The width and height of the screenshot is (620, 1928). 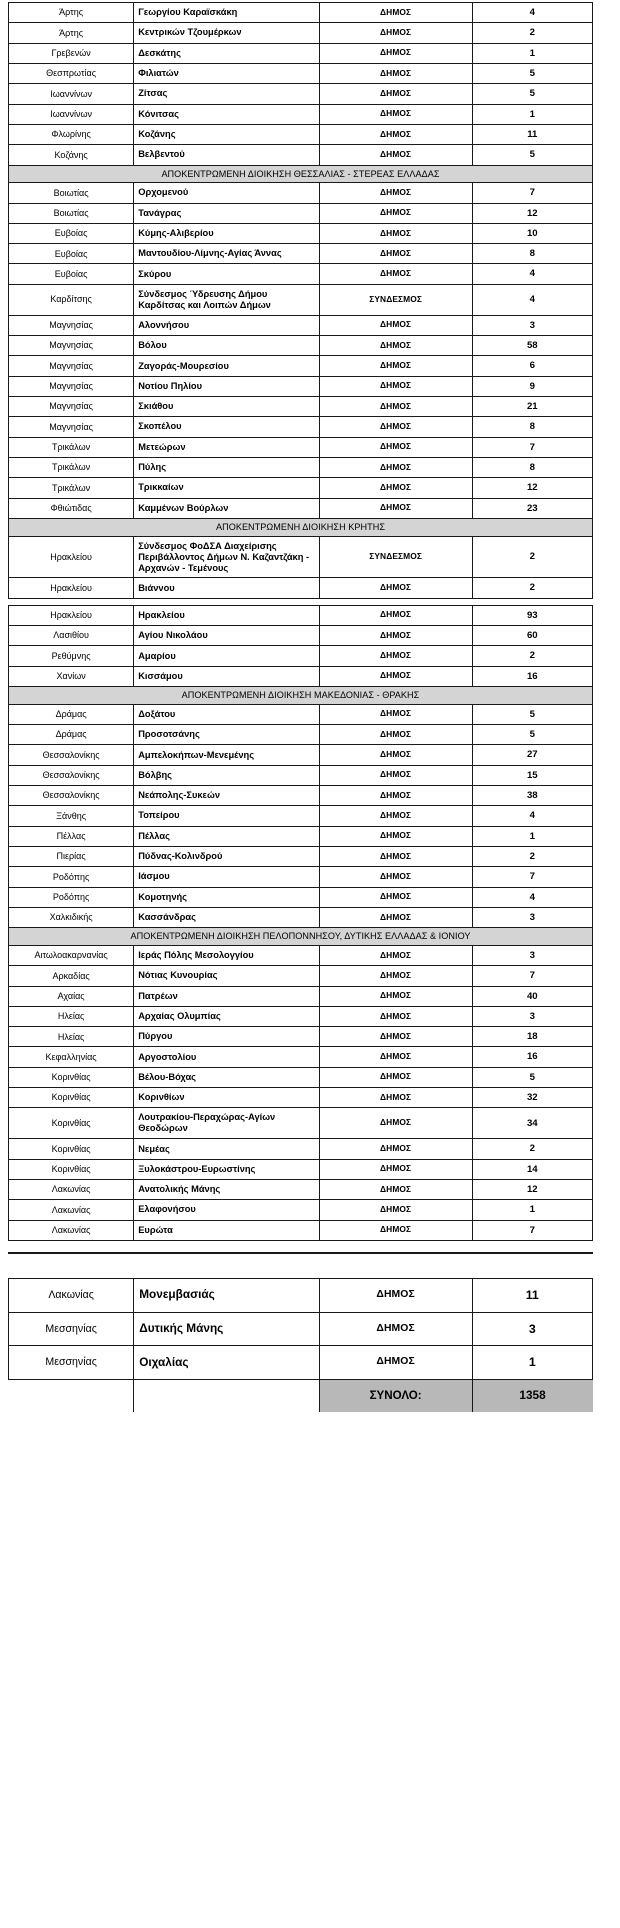 What do you see at coordinates (300, 1362) in the screenshot?
I see `table-row: Μεσσηνίας Οιχαλίας ΔΗΜΟΣ 1` at bounding box center [300, 1362].